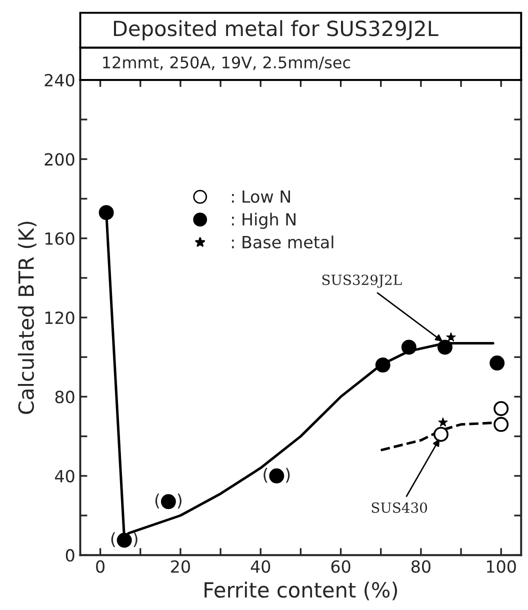  Describe the element at coordinates (362, 281) in the screenshot. I see `annotation: SUS329J2L` at that location.